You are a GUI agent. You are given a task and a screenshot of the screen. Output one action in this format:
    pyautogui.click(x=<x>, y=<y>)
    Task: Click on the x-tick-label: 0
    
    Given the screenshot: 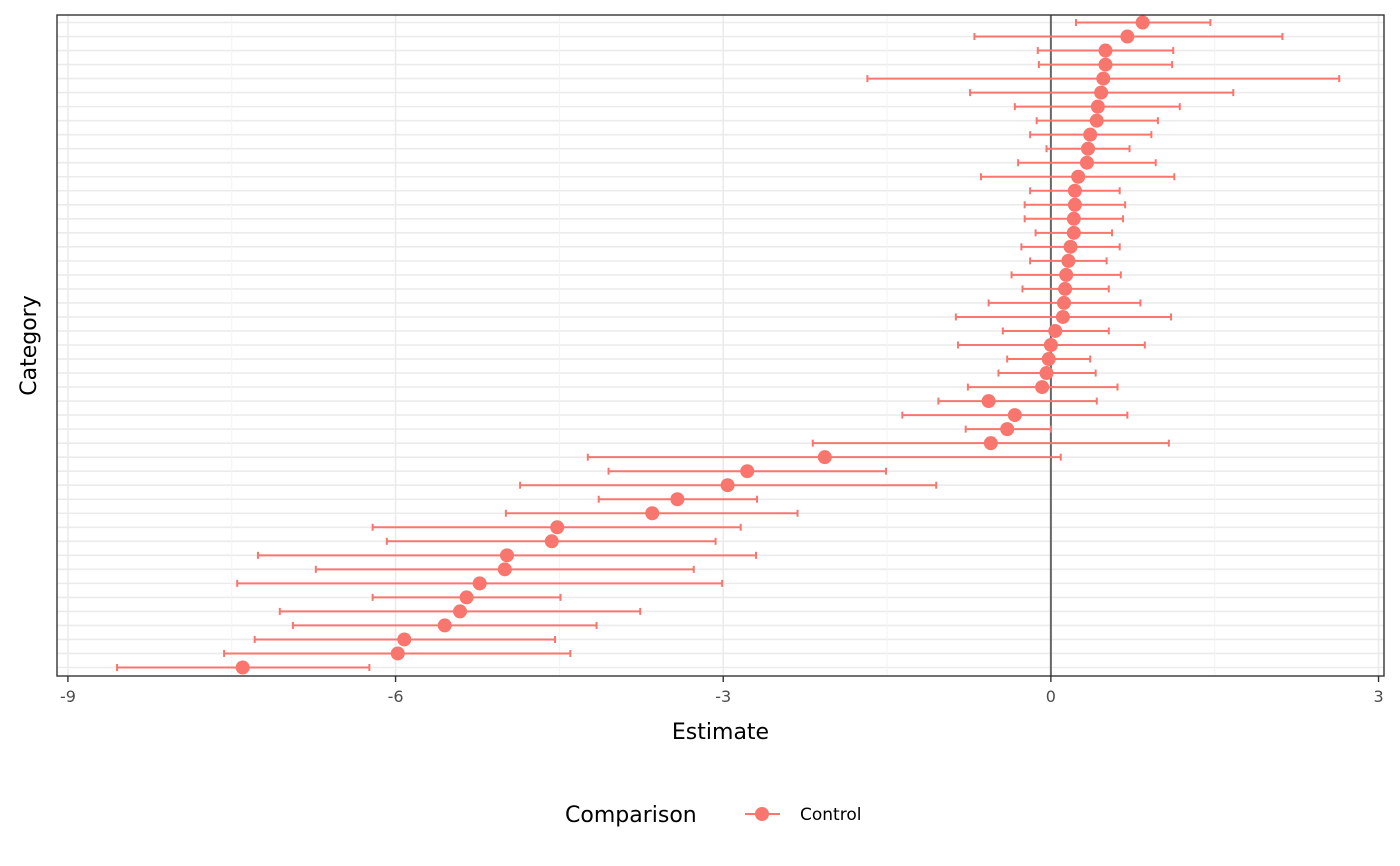 What is the action you would take?
    pyautogui.click(x=1051, y=696)
    